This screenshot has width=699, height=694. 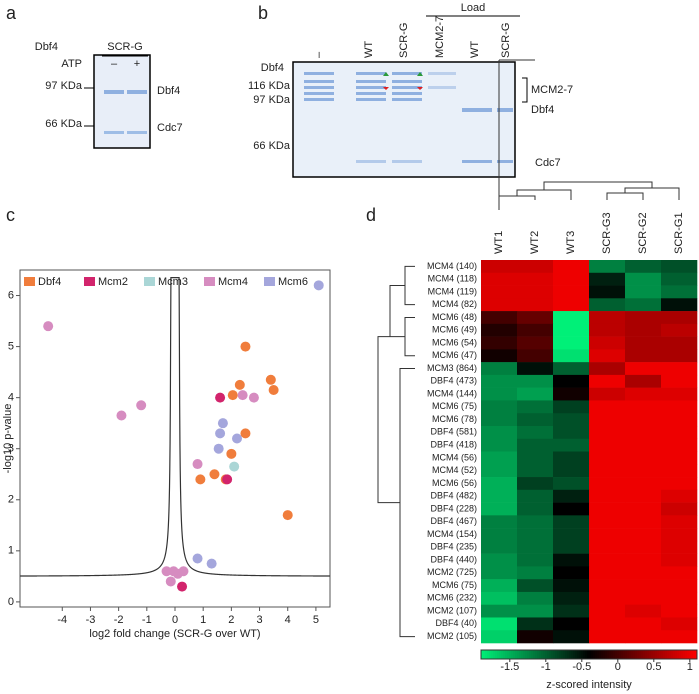 I want to click on colorbar-tick-label: 1, so click(x=690, y=667).